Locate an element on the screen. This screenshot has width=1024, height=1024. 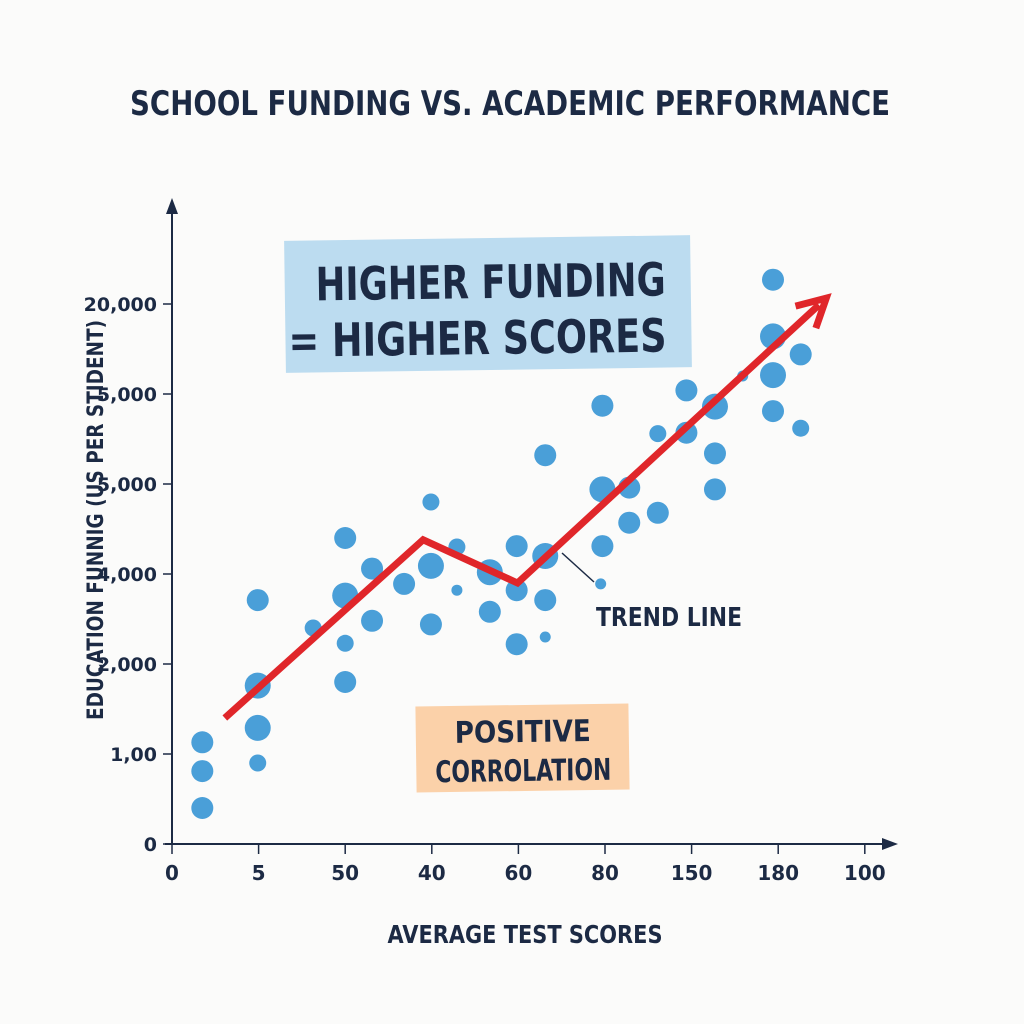
y-tick-label: 20,000 is located at coordinates (120, 305).